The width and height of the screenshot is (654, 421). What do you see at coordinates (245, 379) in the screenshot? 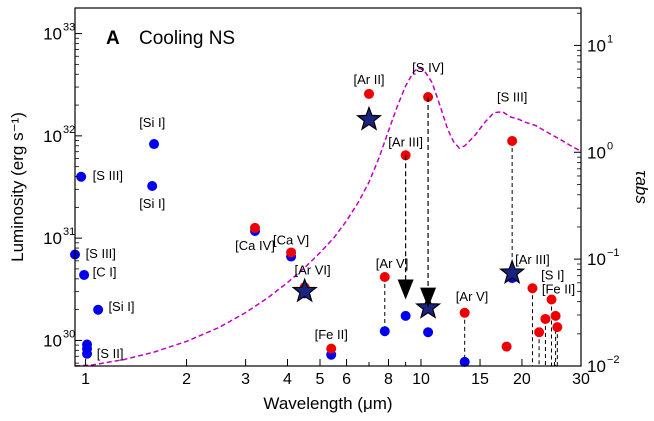
I see `x-tick-label: 3` at bounding box center [245, 379].